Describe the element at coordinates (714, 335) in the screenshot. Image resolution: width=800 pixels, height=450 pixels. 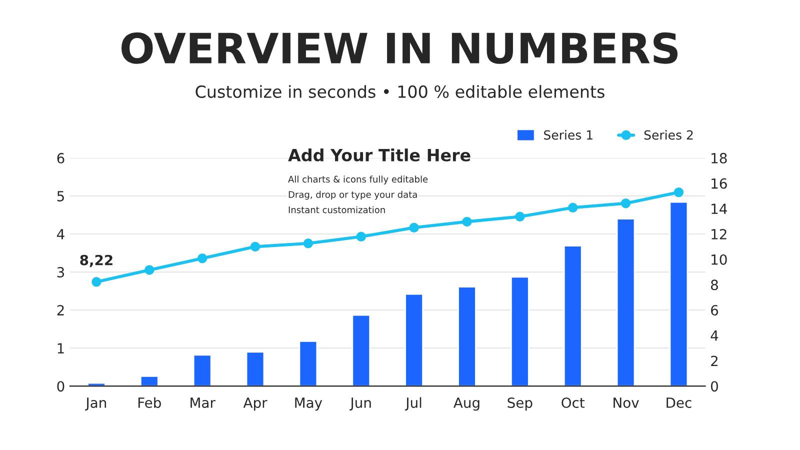
I see `y2-tick-label: 4` at that location.